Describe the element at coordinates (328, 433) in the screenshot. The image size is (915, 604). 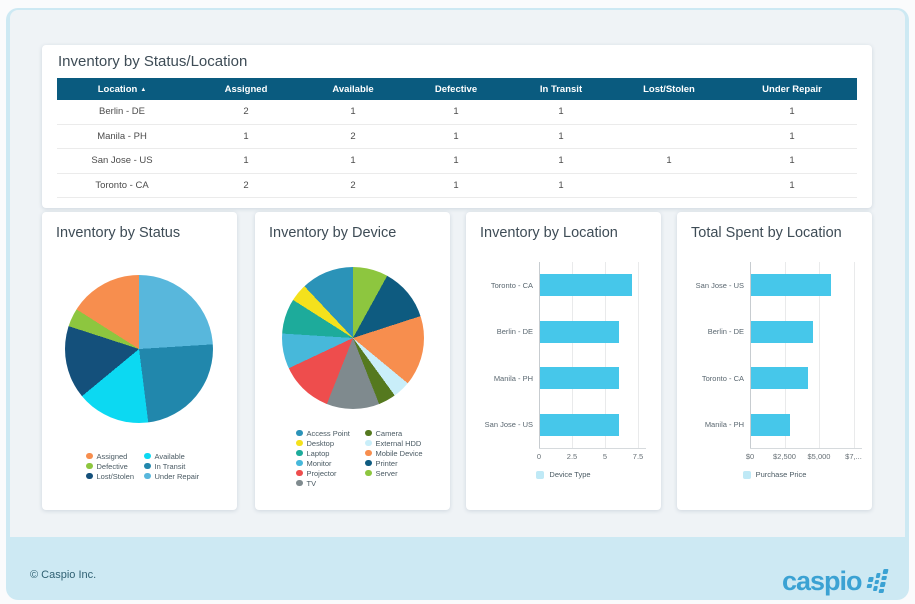
I see `legend-label: Access Point` at that location.